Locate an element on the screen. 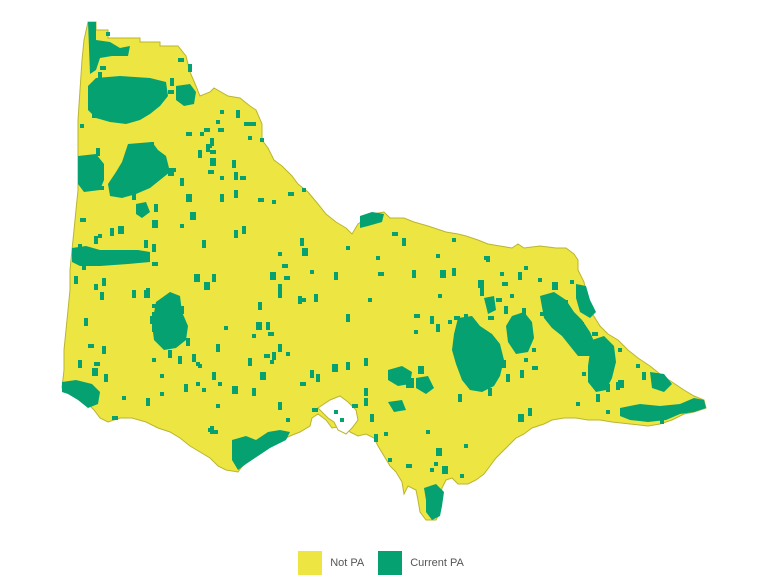 This screenshot has width=768, height=576. legend-item-current-pa: Current PA is located at coordinates (424, 563).